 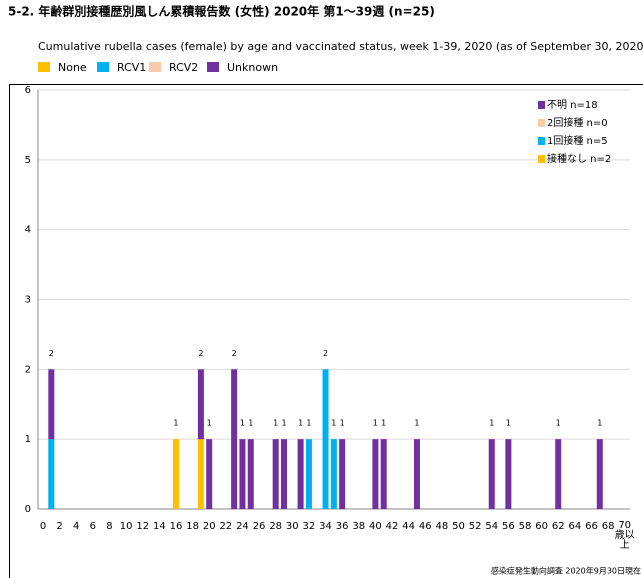 What do you see at coordinates (142, 526) in the screenshot?
I see `x-tick-label: 12` at bounding box center [142, 526].